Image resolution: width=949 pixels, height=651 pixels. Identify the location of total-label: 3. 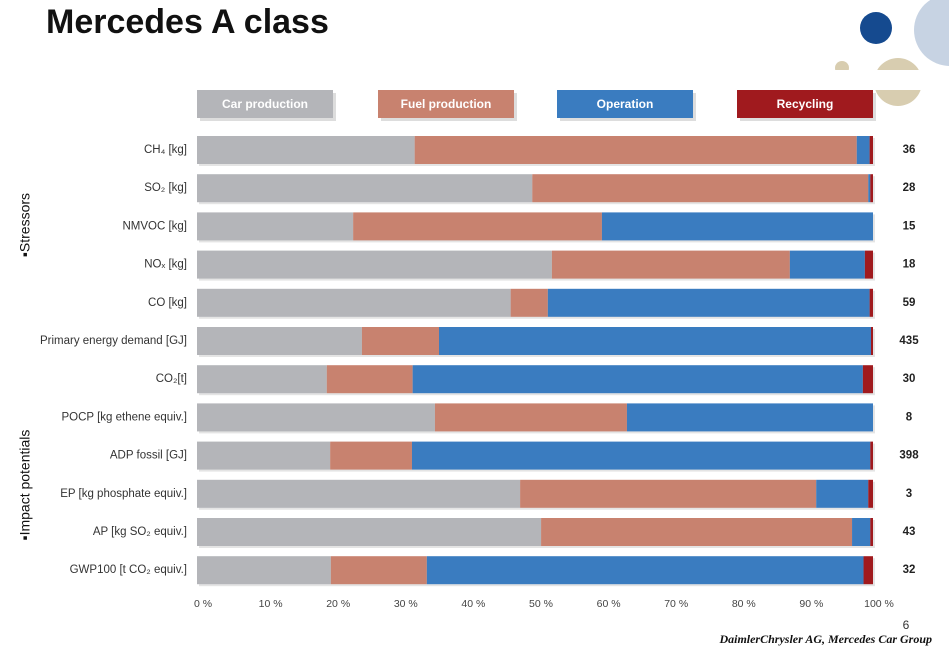
(909, 494).